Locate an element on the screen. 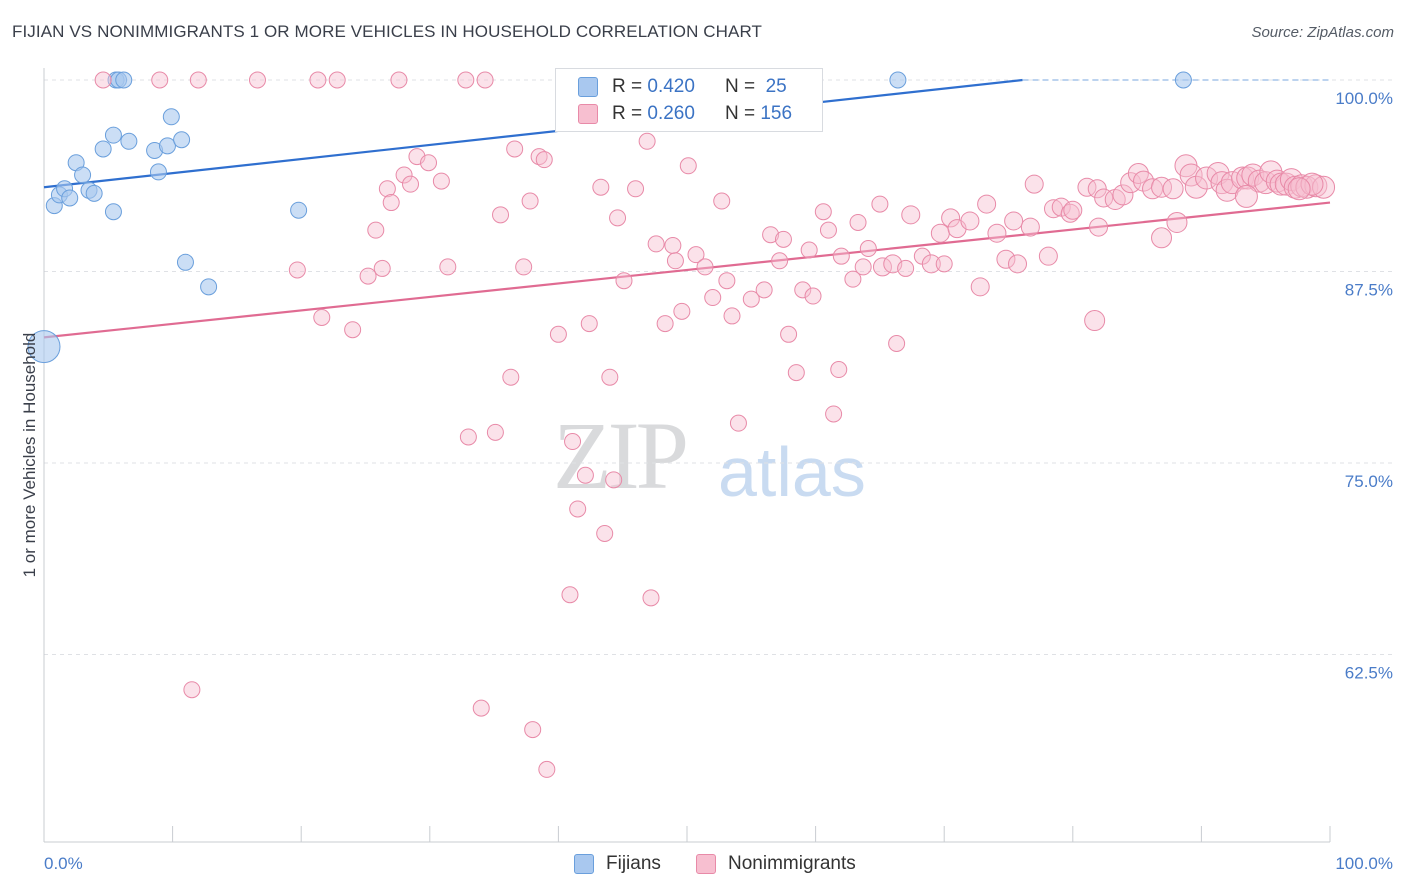 Image resolution: width=1406 pixels, height=892 pixels. legend-item-nonimmigrants: Nonimmigrants is located at coordinates (776, 864).